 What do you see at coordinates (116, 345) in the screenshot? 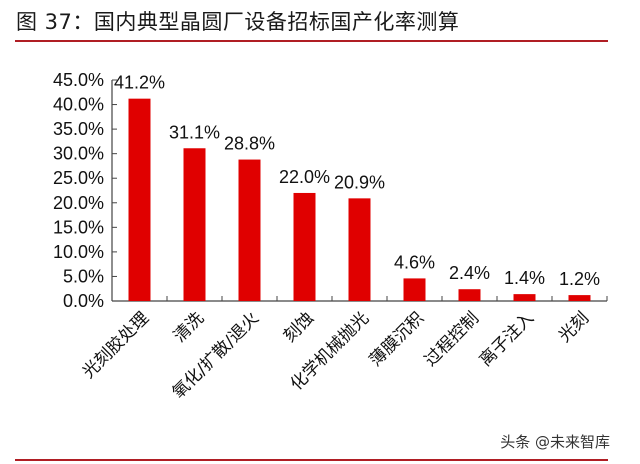
I see `category-label: 光刻胶处理` at bounding box center [116, 345].